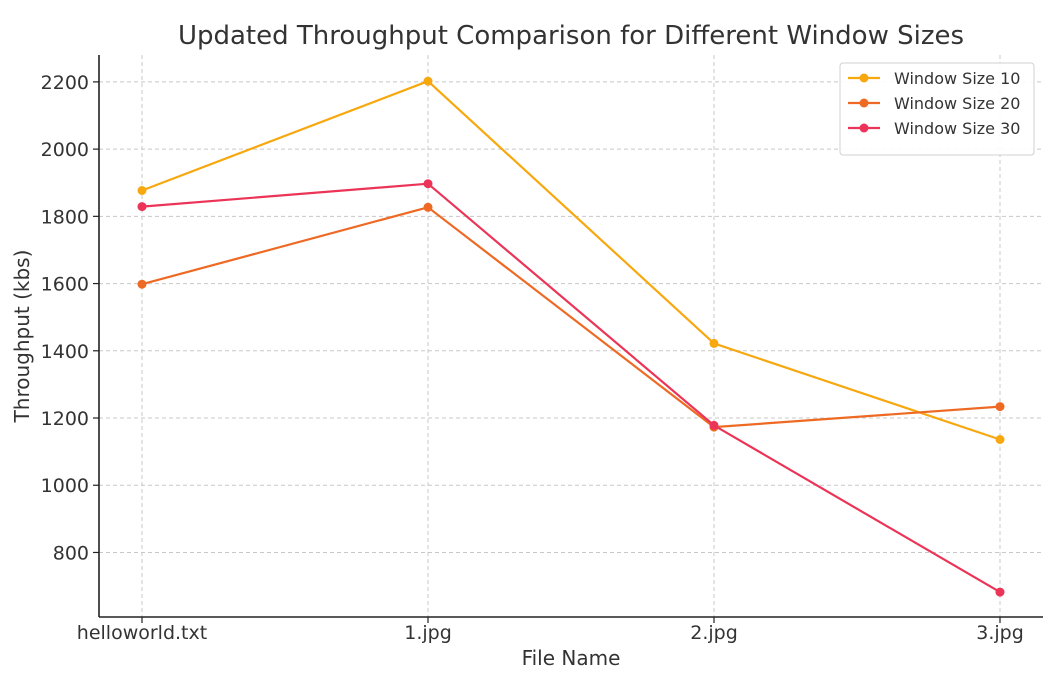 This screenshot has height=679, width=1055. Describe the element at coordinates (550, 630) in the screenshot. I see `x-axis-ticks: helloworld.txt 1.jpg 2.jpg 3.jpg` at that location.